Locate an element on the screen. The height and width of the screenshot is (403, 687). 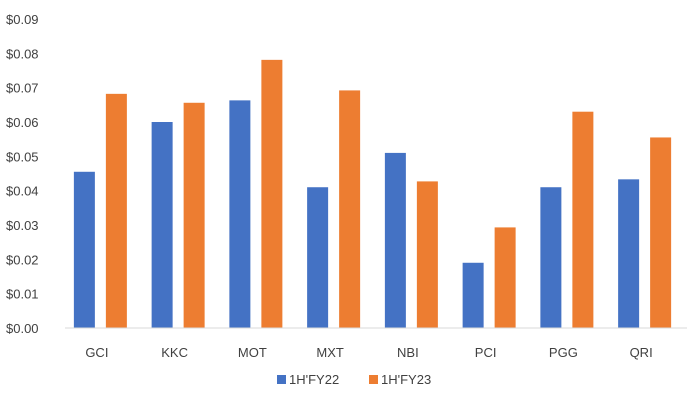
x-tick-label: KKC is located at coordinates (174, 352).